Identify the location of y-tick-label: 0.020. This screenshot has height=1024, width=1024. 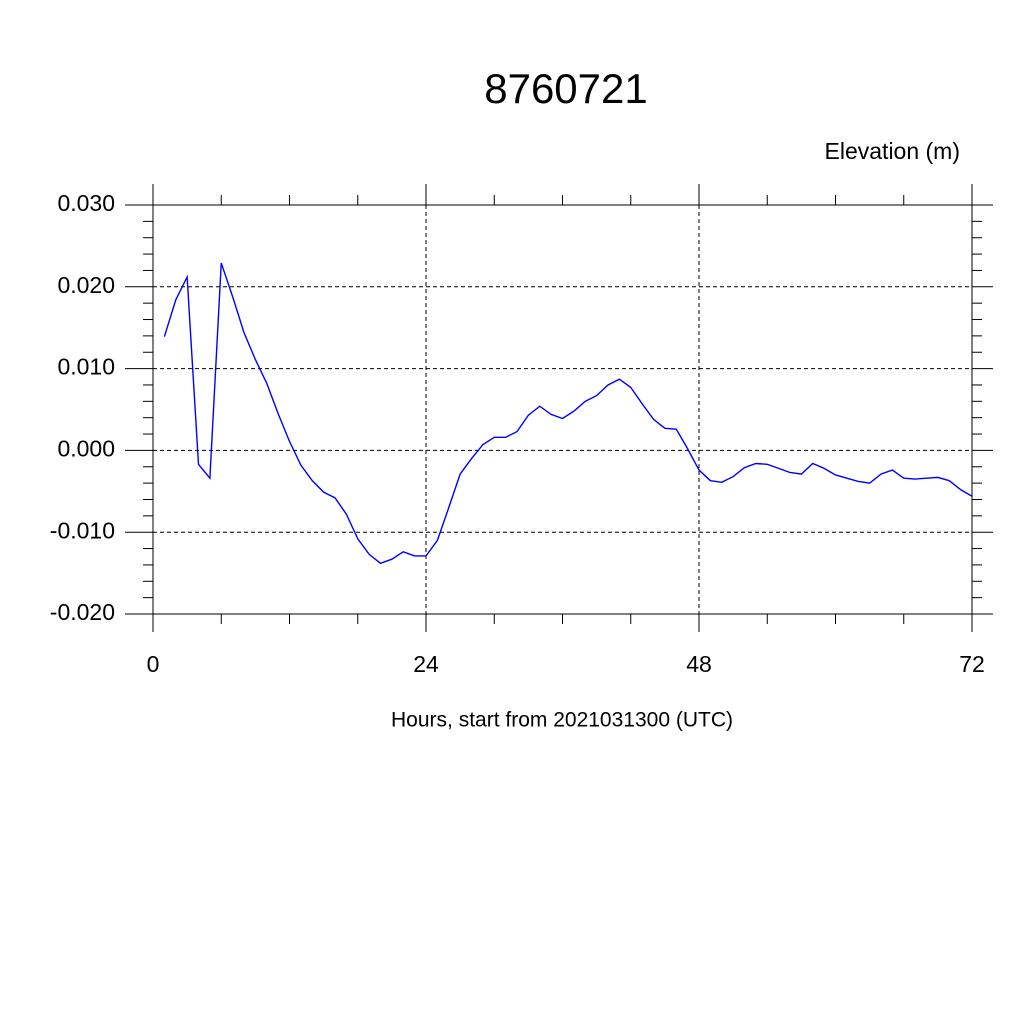
(86, 285).